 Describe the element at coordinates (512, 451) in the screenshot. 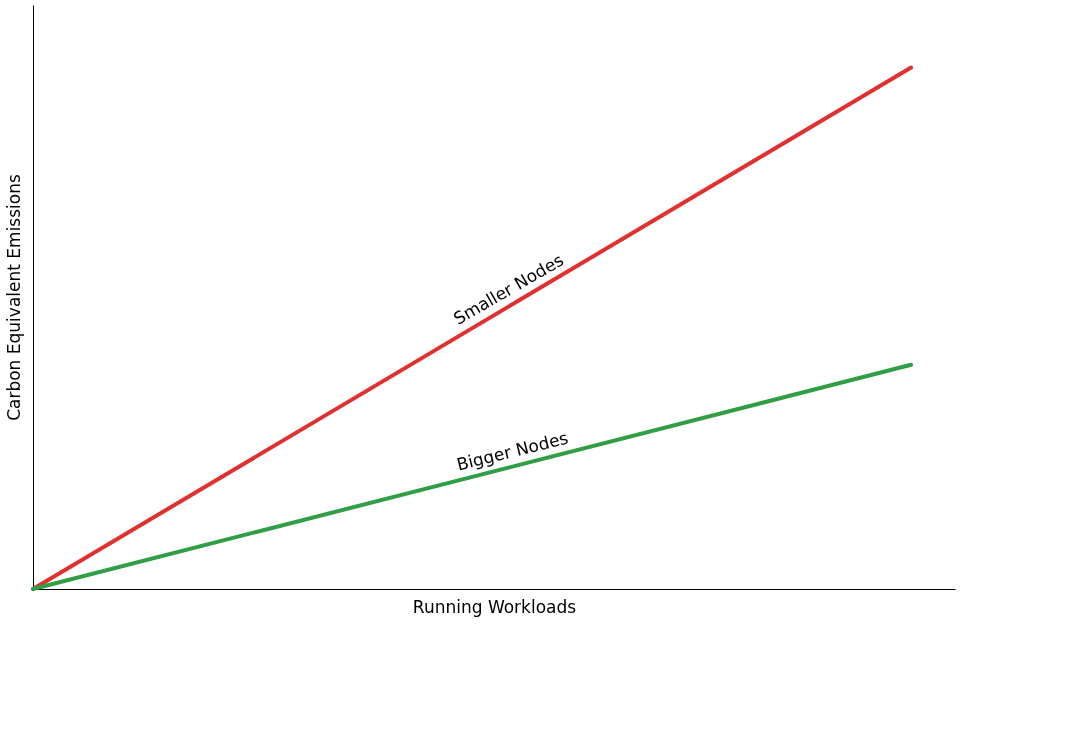

I see `text: Bigger Nodes` at that location.